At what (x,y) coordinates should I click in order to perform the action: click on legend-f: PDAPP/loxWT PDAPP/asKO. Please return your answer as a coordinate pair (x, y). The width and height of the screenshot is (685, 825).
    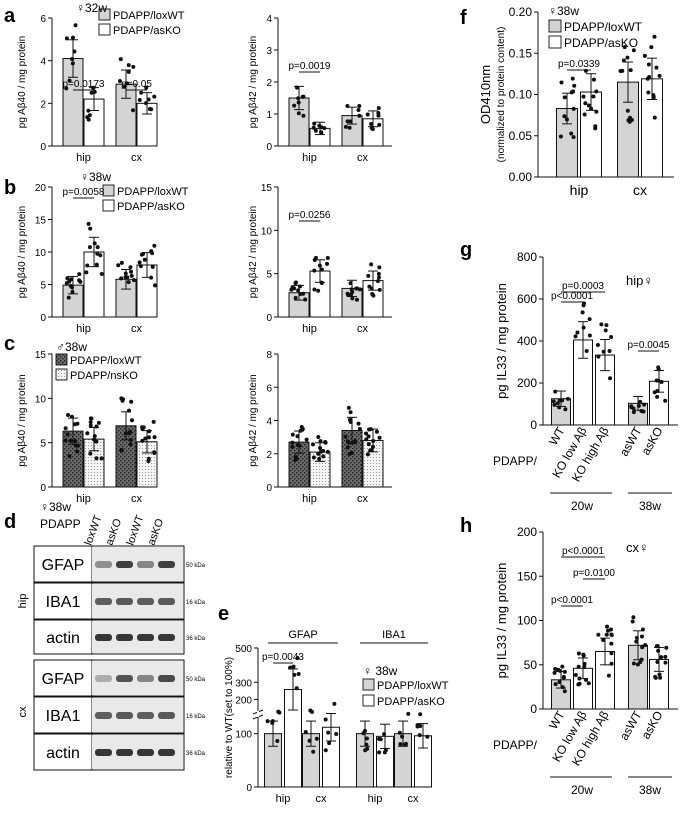
    Looking at the image, I should click on (595, 34).